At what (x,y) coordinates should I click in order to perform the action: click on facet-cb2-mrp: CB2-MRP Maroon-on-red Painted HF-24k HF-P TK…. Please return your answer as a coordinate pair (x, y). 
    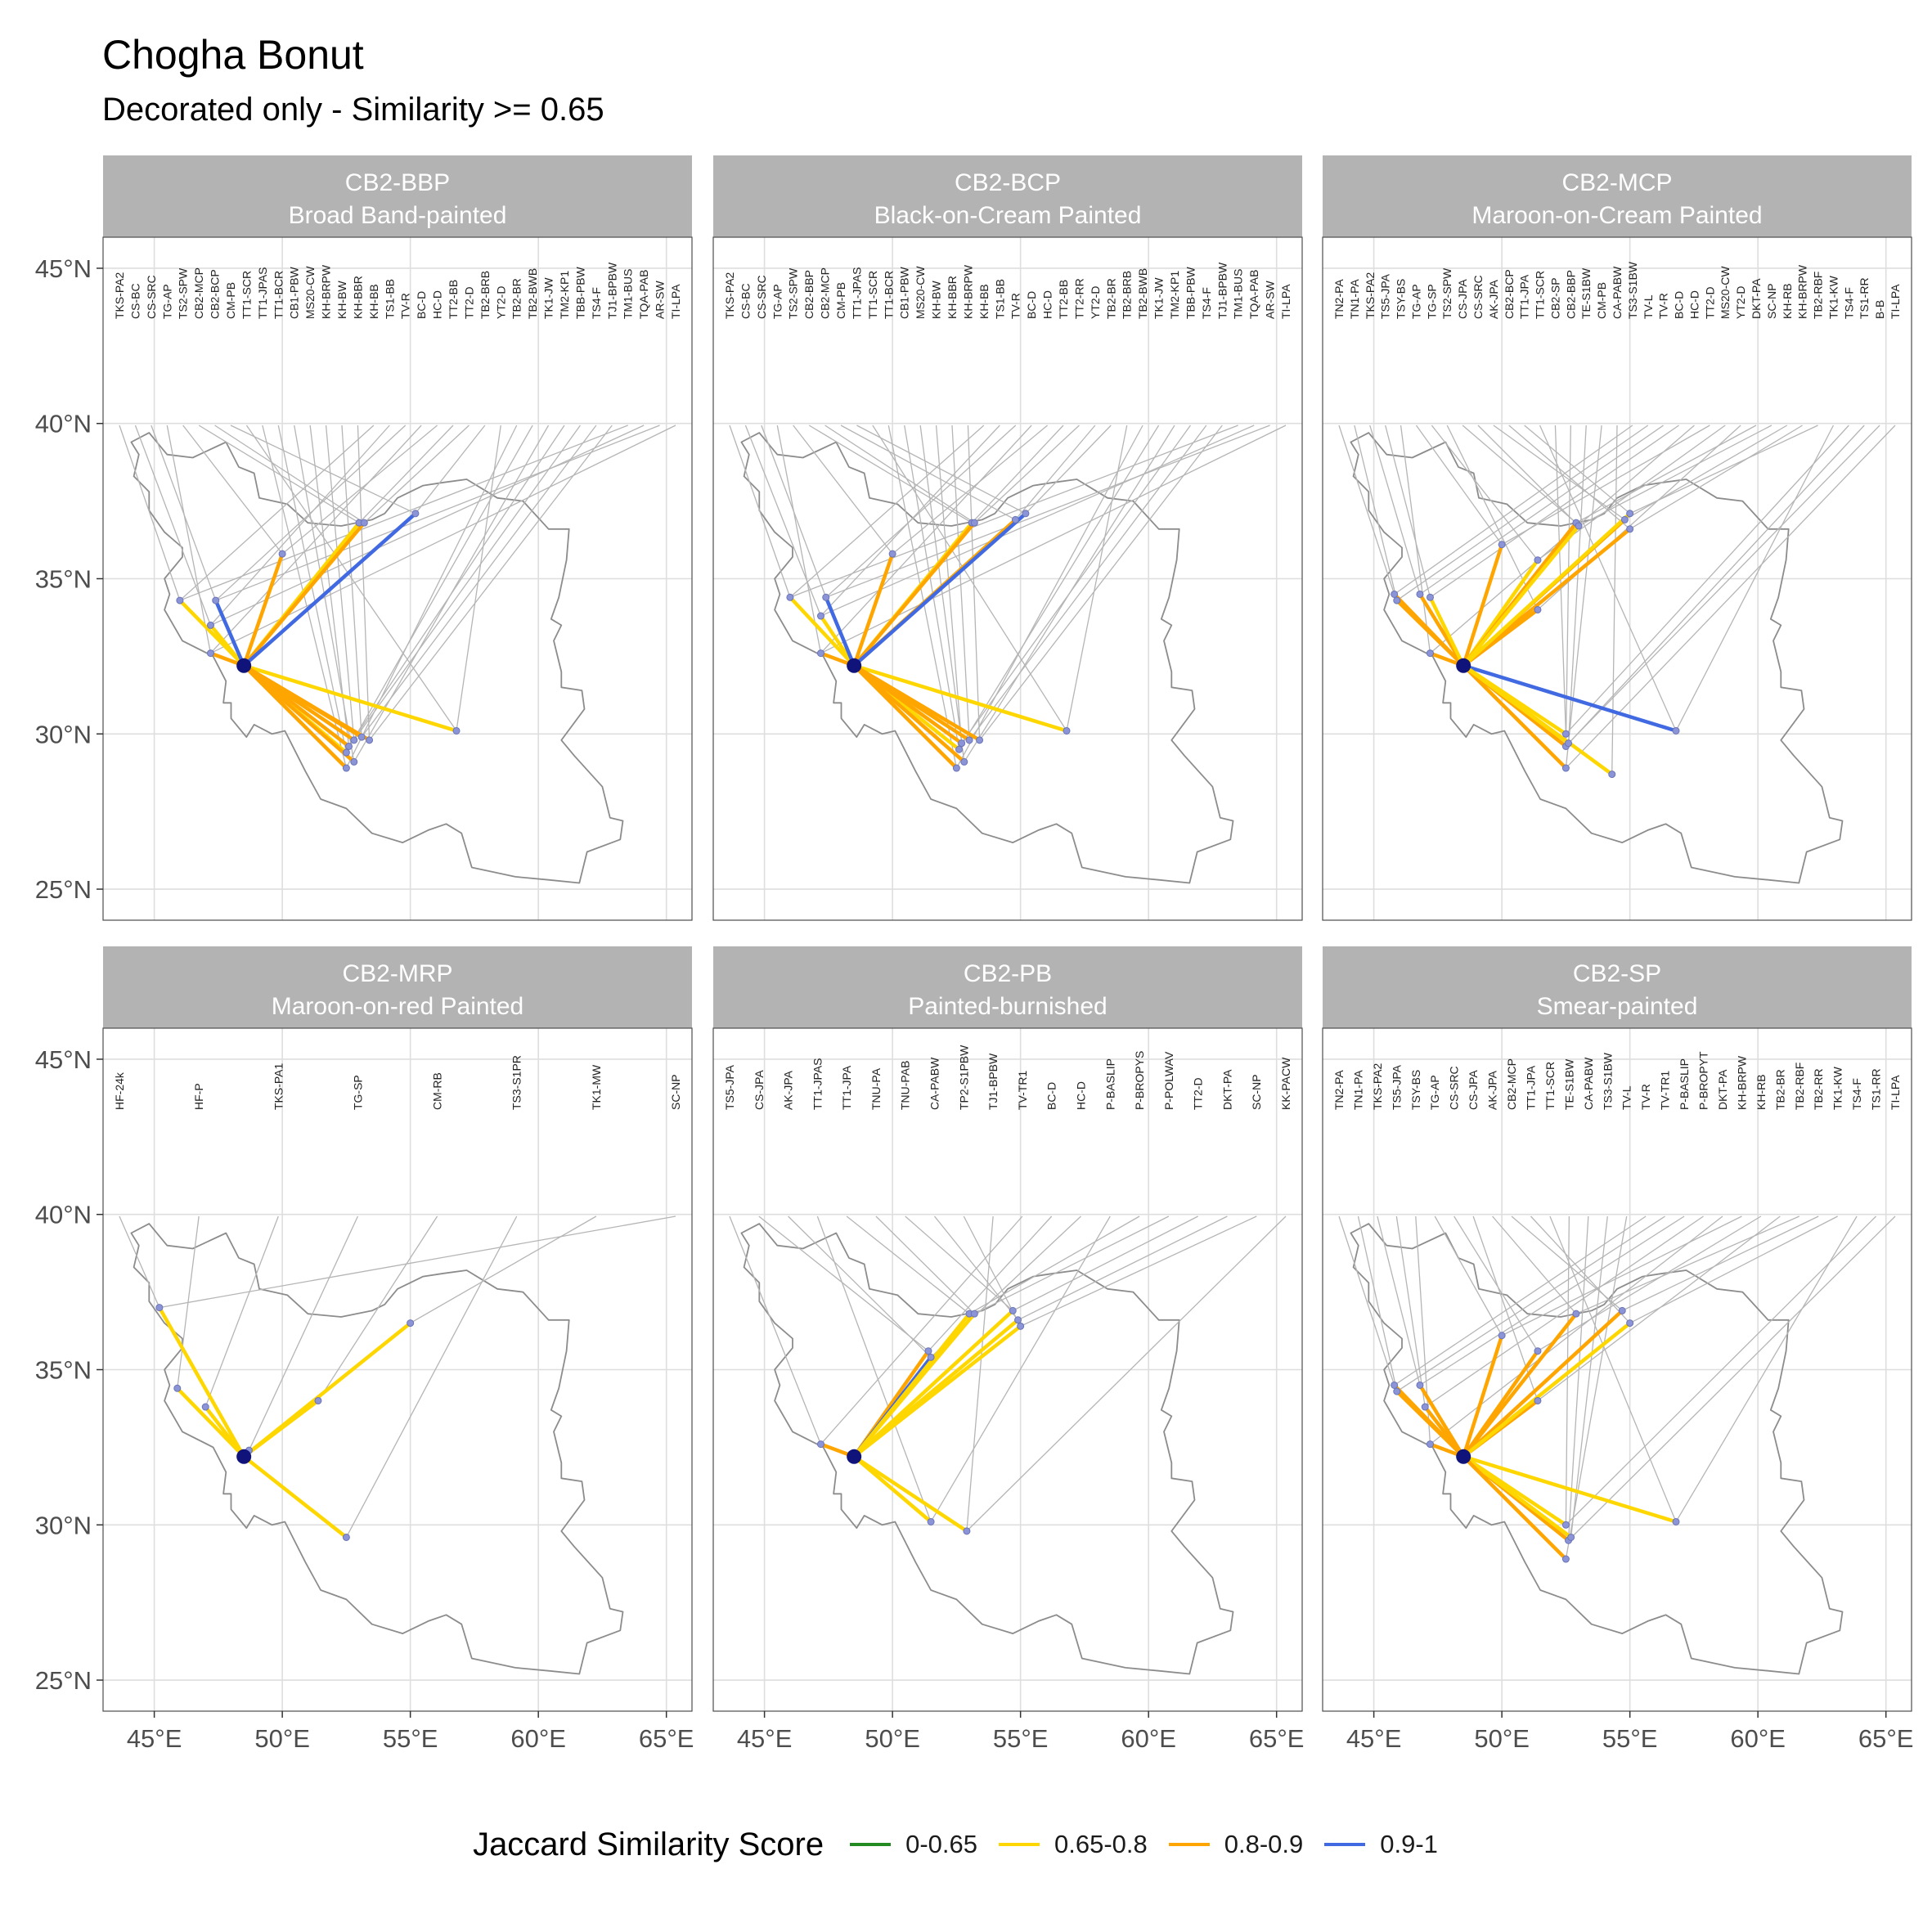
    Looking at the image, I should click on (365, 1349).